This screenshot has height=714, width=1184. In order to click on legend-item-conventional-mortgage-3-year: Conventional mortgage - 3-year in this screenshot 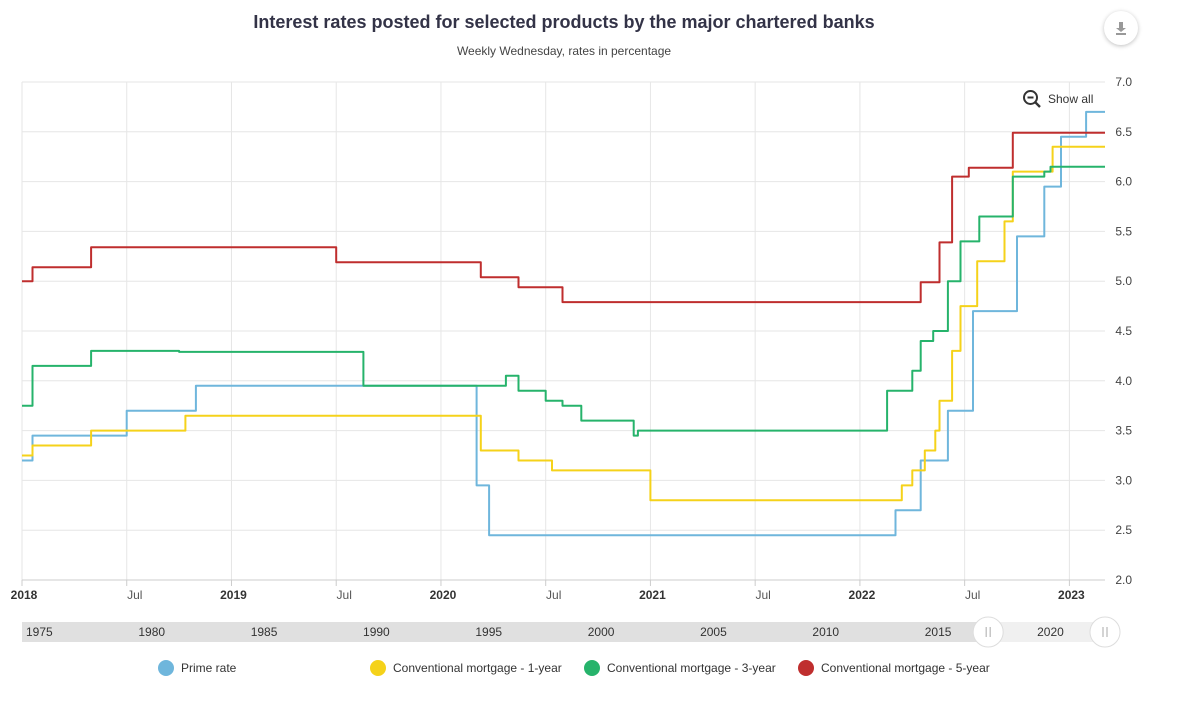, I will do `click(680, 668)`.